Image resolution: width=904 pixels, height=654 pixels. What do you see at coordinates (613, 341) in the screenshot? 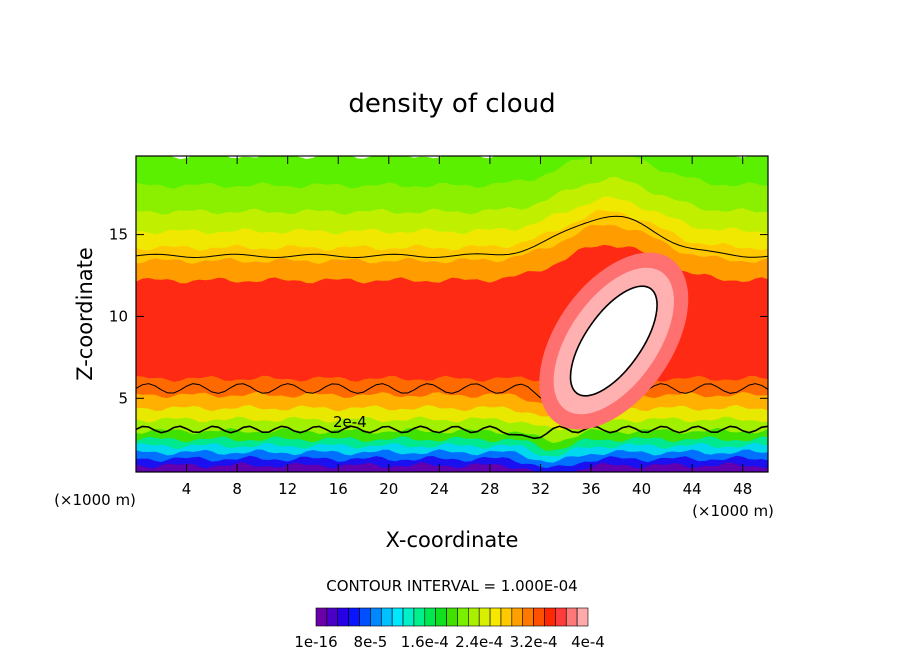
I see `updraft-core-ring` at bounding box center [613, 341].